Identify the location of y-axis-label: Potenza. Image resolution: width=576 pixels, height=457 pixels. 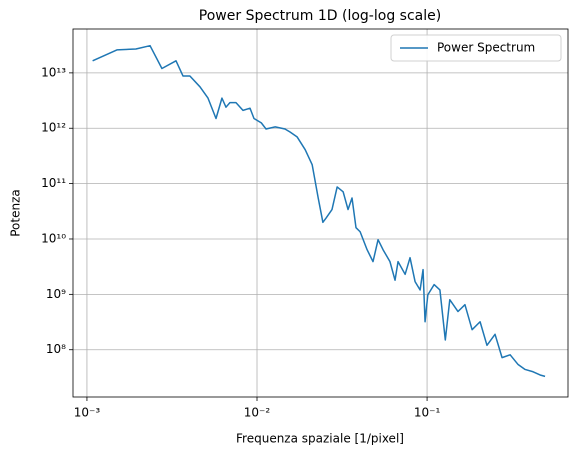
(16, 213).